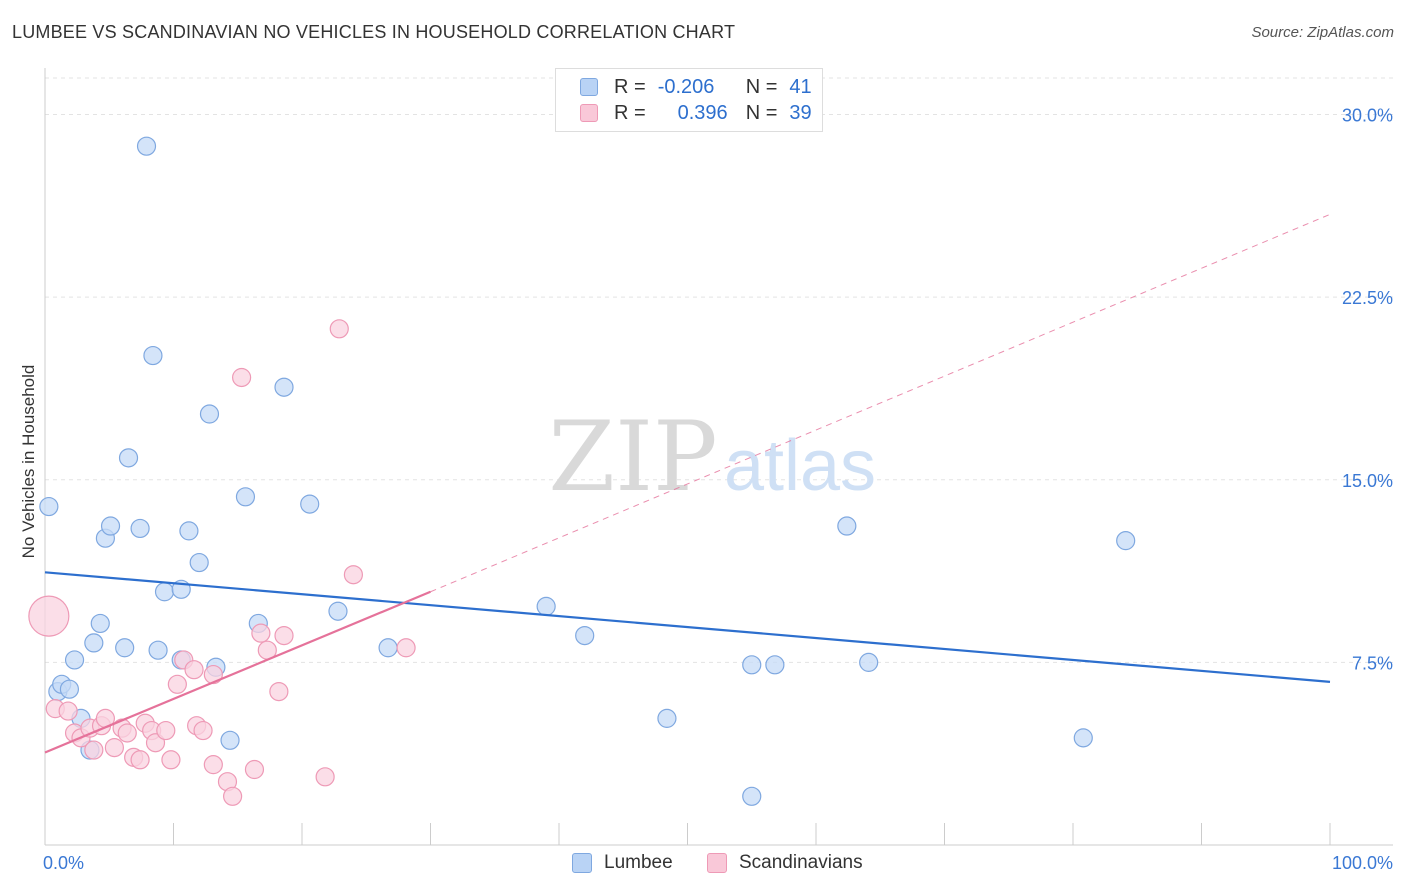 The height and width of the screenshot is (892, 1406). Describe the element at coordinates (582, 863) in the screenshot. I see `series-swatch-lumbee` at that location.